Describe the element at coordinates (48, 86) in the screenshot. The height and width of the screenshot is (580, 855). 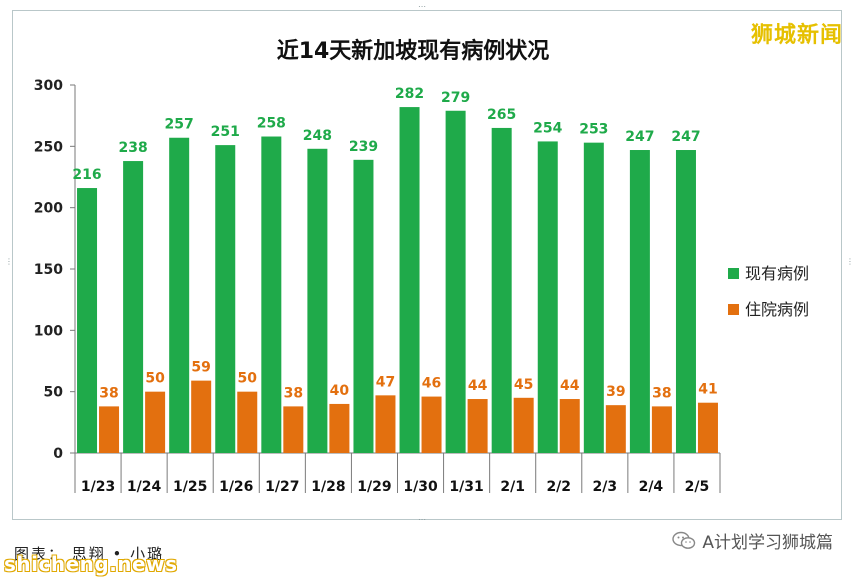
I see `y-tick-label: 300` at that location.